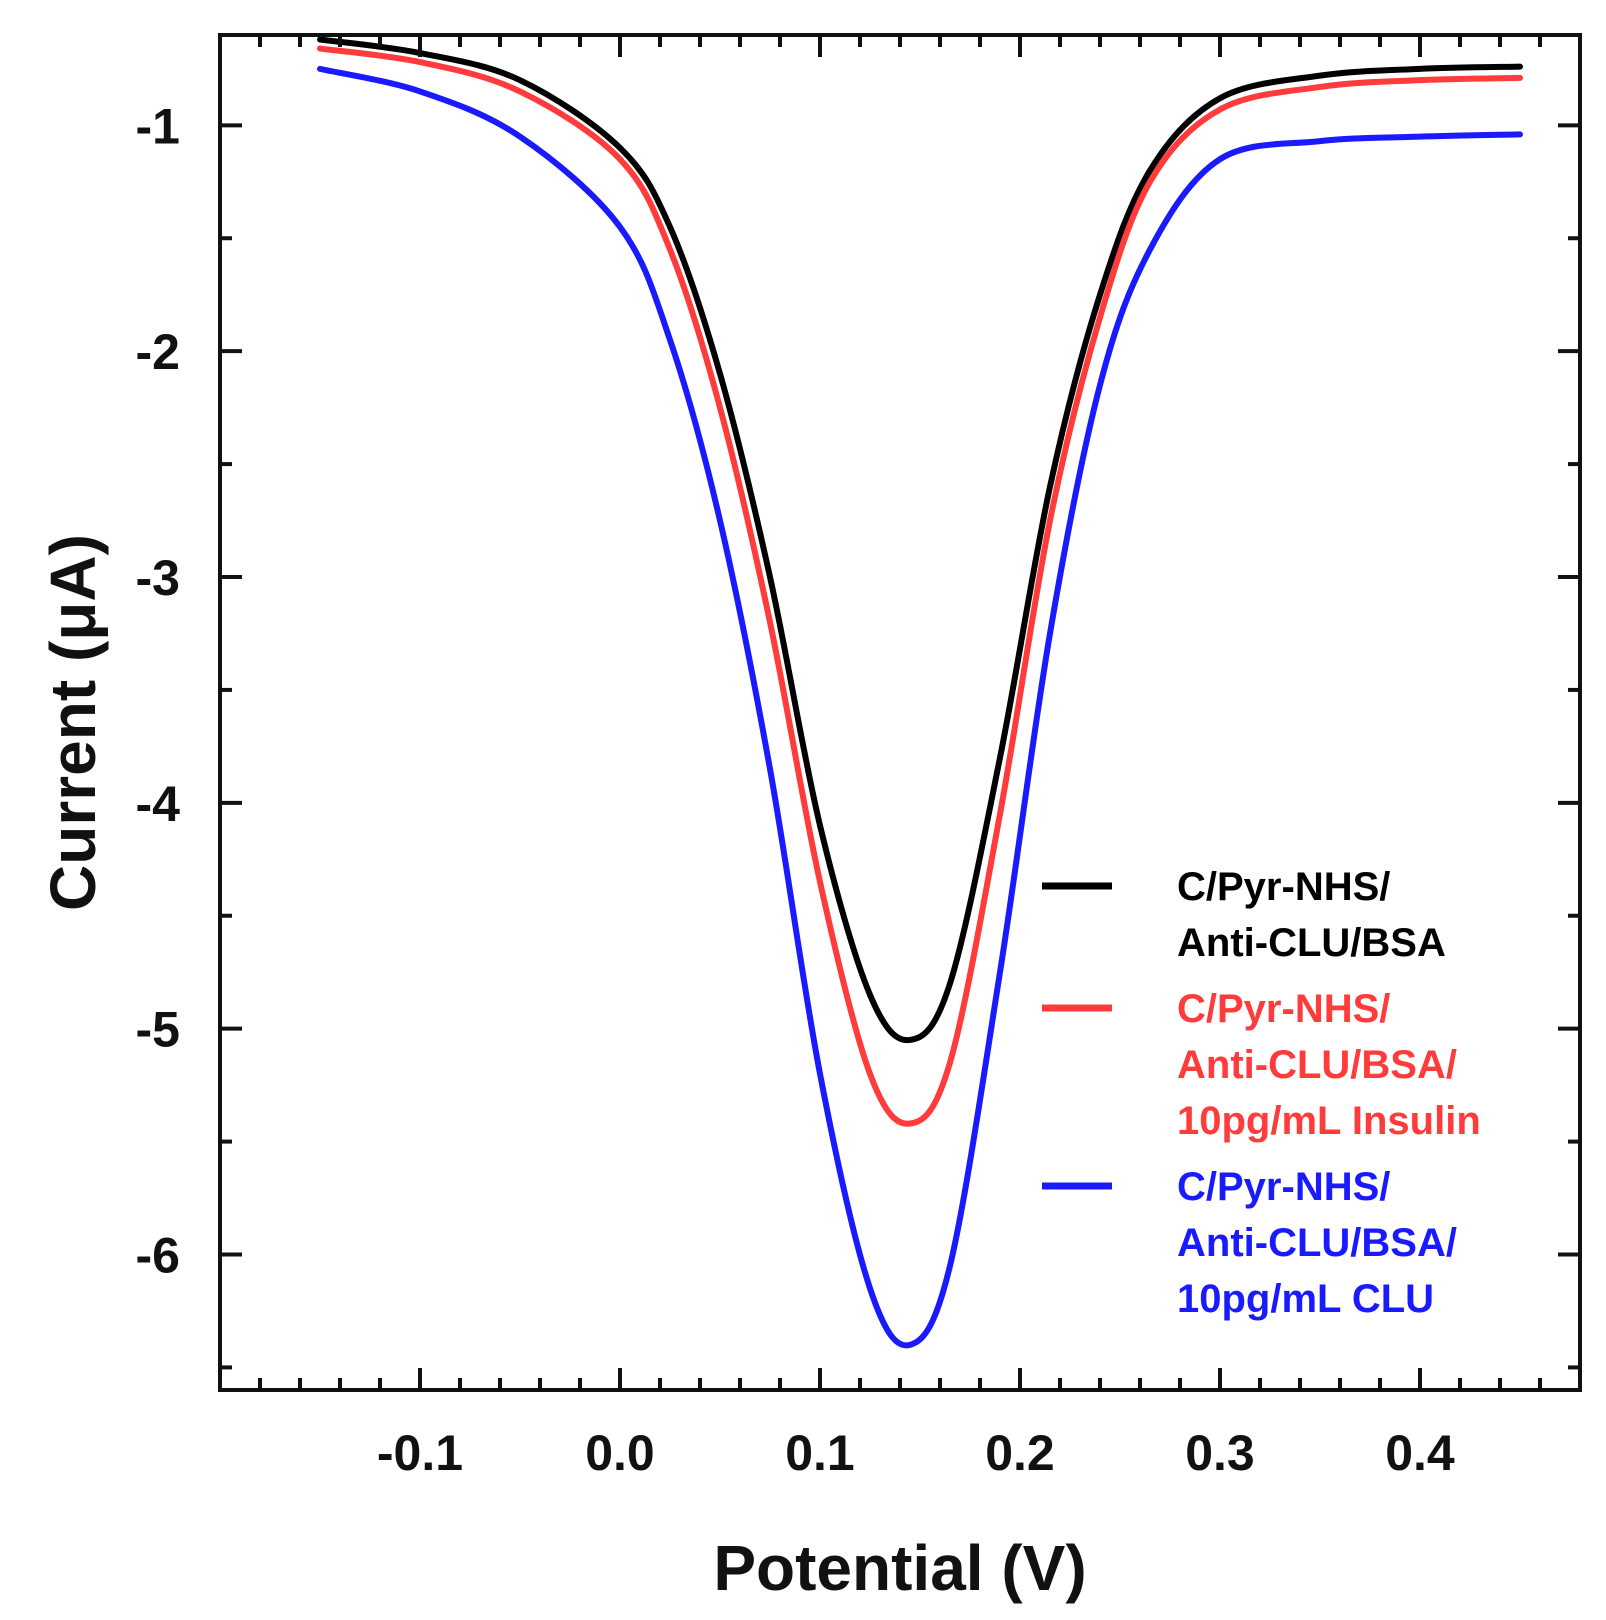 The image size is (1606, 1620). I want to click on x-tick-label: 0.4, so click(1420, 1453).